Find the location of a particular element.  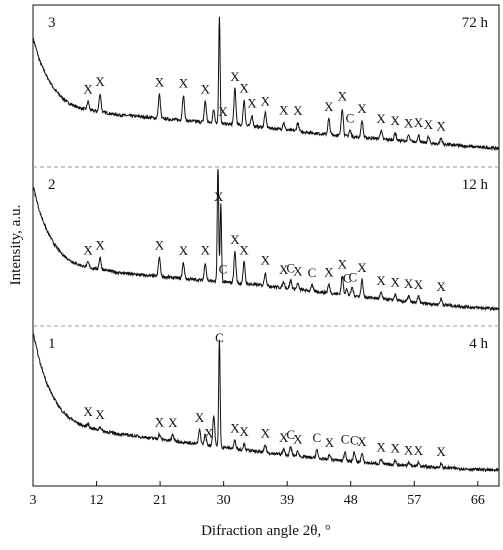

x-tick-label: 30 is located at coordinates (224, 500).